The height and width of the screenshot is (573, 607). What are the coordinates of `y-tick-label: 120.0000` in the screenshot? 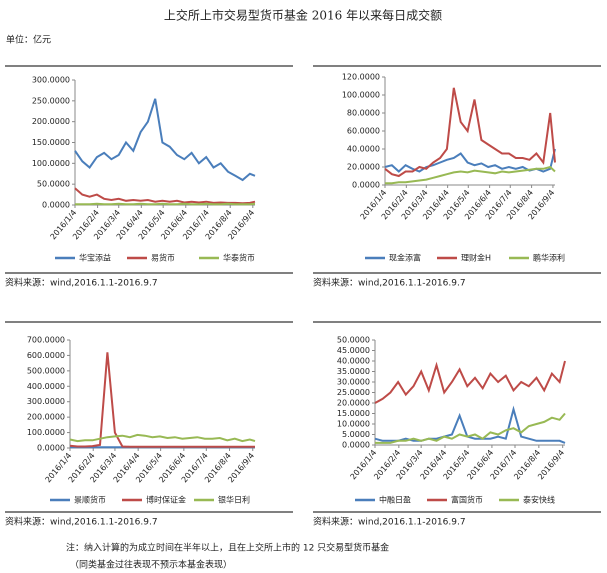 It's located at (361, 77).